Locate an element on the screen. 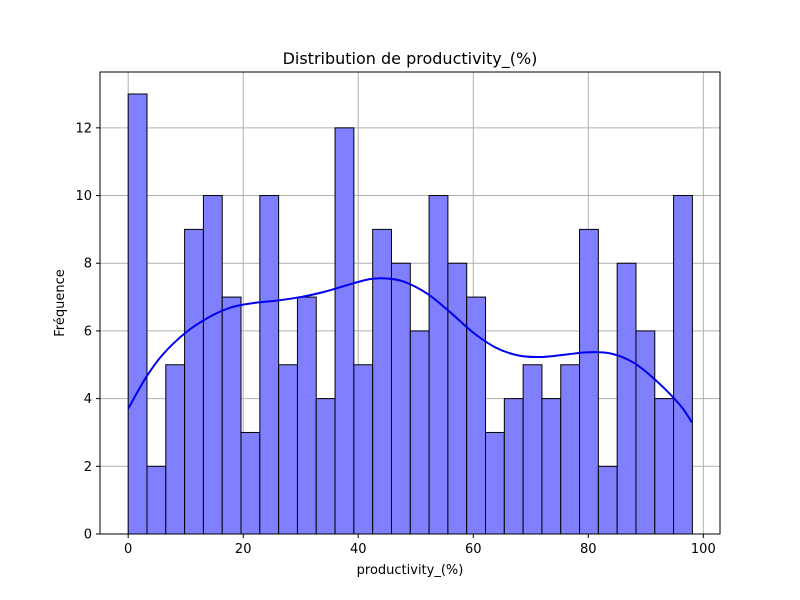 The width and height of the screenshot is (800, 600). y-tick-label: 8 is located at coordinates (88, 264).